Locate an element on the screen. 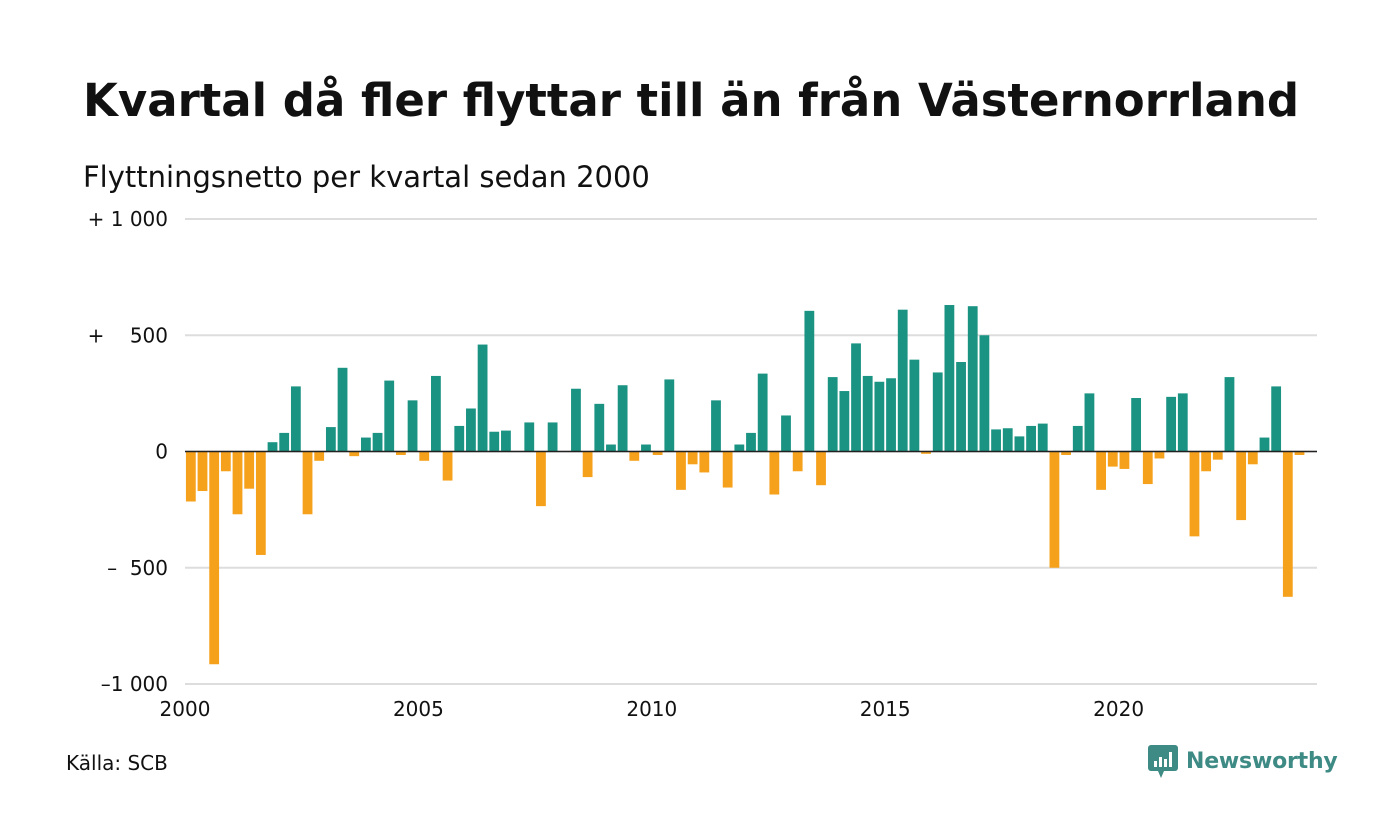  bar-2013K4 is located at coordinates (832, 414).